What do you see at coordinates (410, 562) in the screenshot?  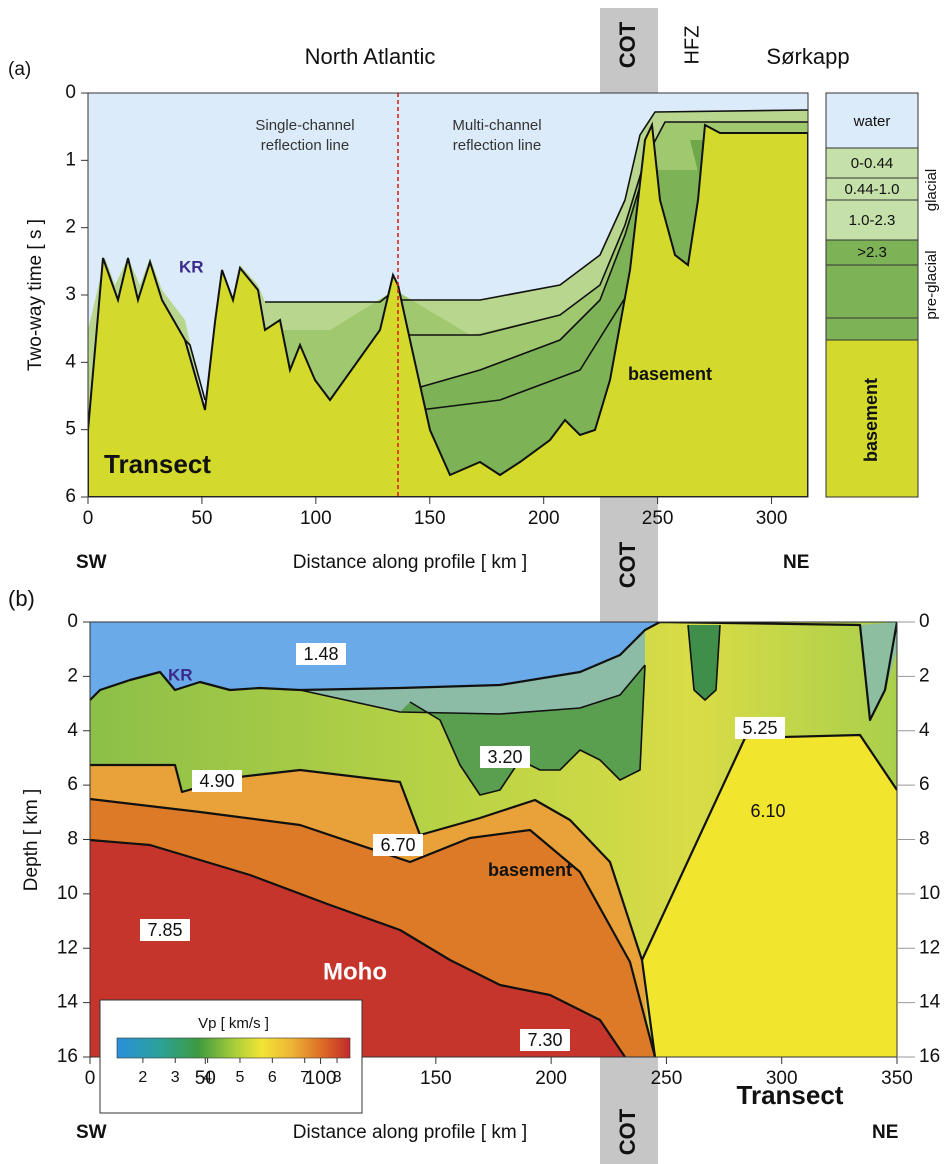 I see `x-axis-label: Distance along profile [ km ]` at bounding box center [410, 562].